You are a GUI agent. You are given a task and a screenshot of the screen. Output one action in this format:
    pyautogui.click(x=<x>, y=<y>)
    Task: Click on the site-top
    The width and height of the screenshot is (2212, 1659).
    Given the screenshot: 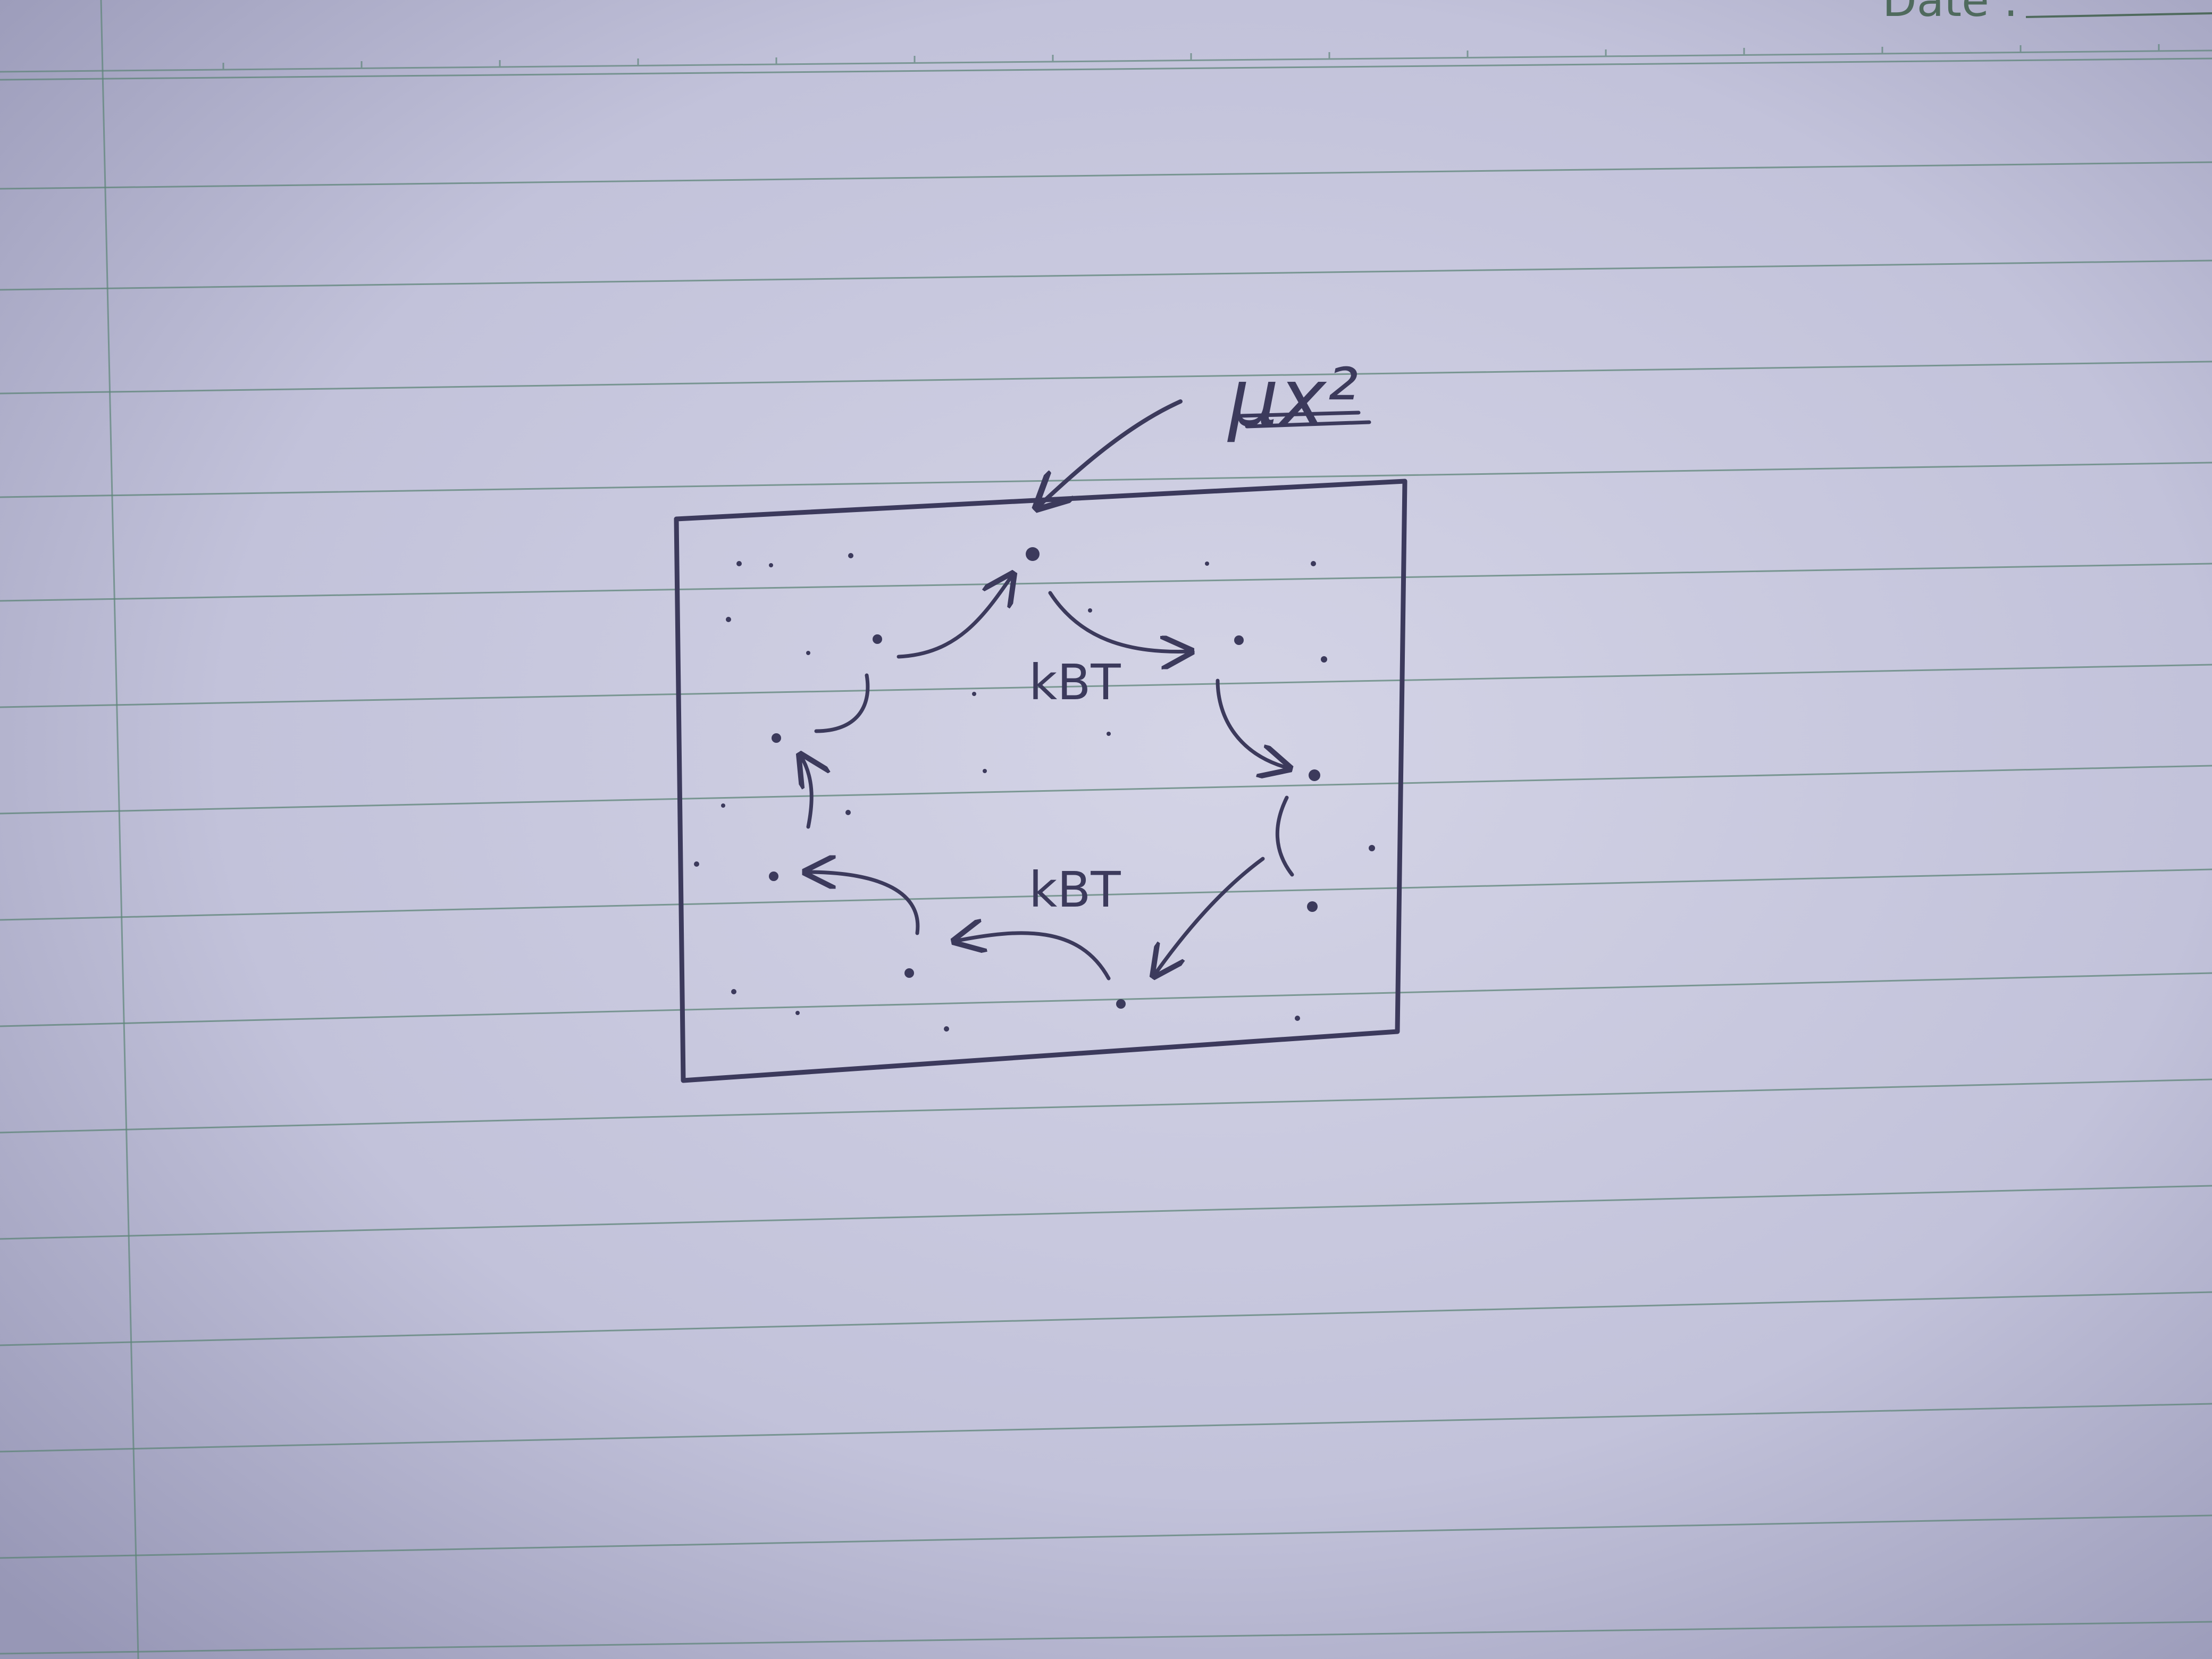 What is the action you would take?
    pyautogui.click(x=1033, y=554)
    